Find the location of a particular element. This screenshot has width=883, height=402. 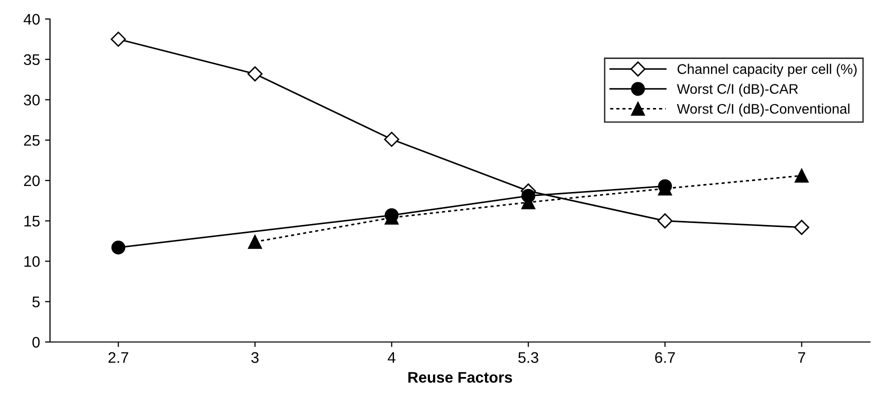

x-tick-label: 6.7 is located at coordinates (665, 357).